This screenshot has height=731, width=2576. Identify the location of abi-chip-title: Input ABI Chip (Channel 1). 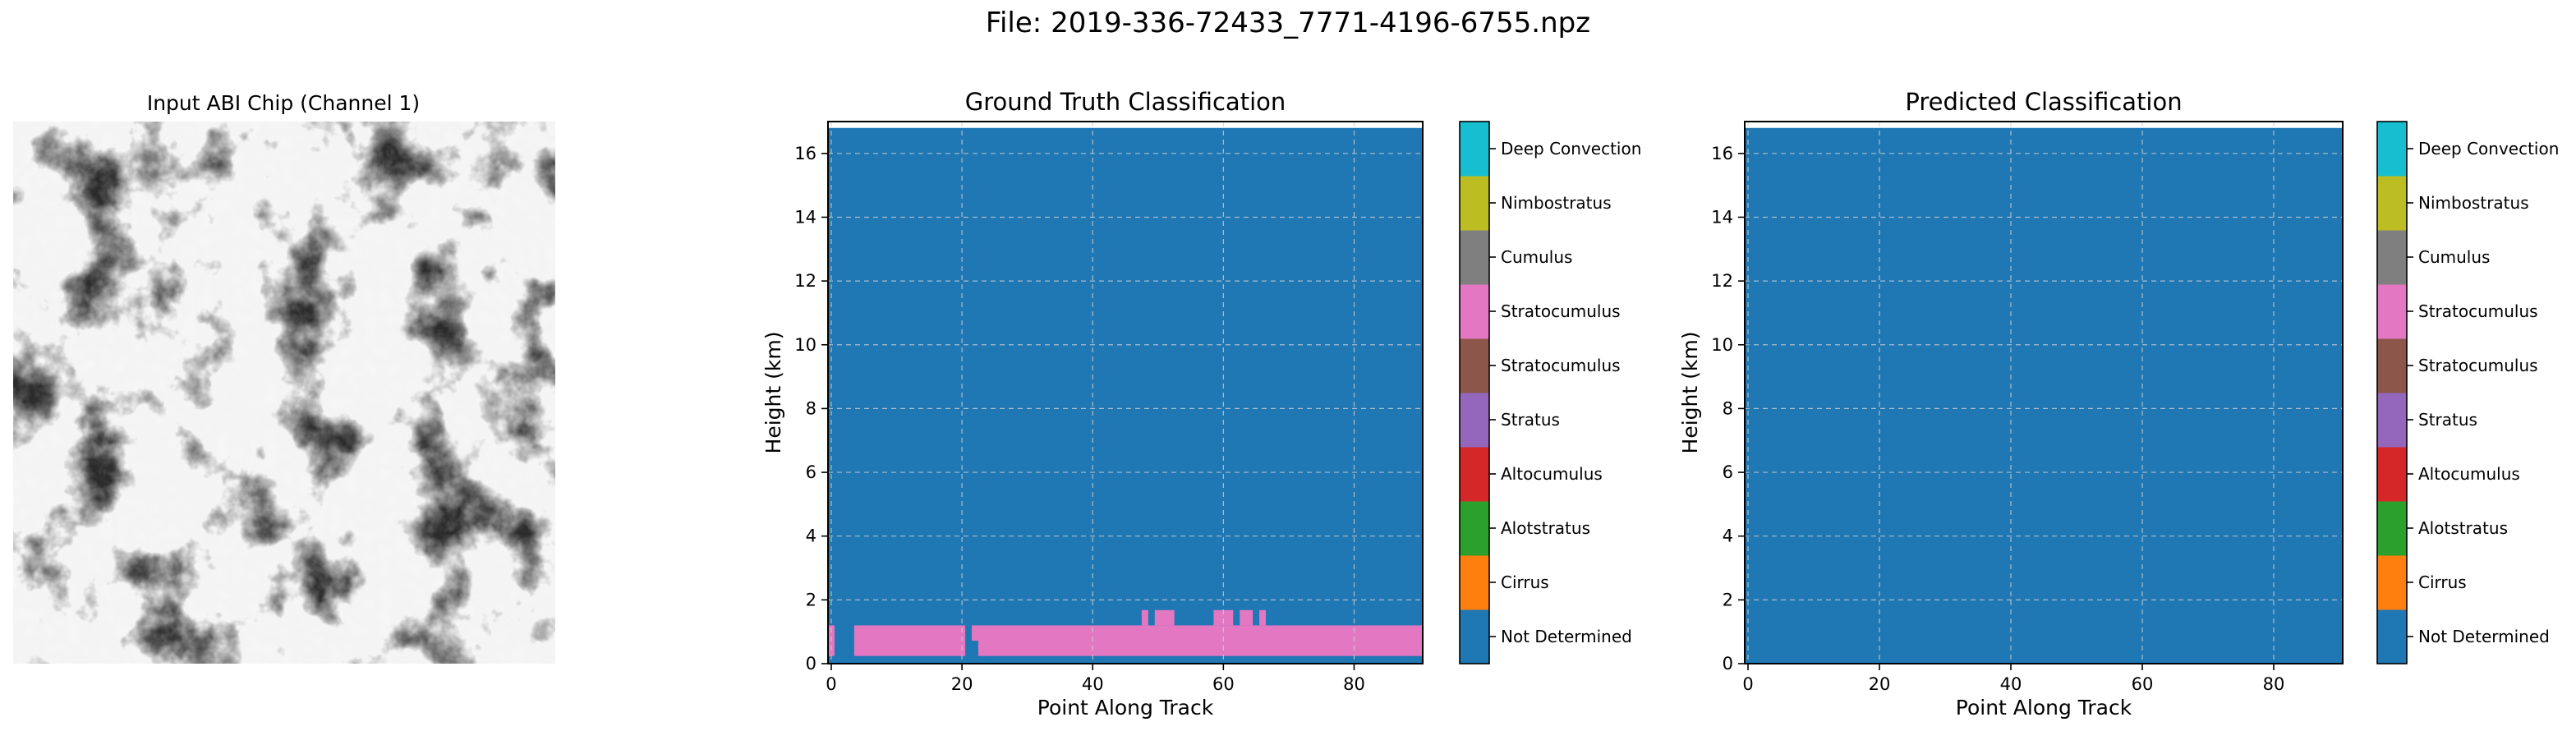
(284, 103).